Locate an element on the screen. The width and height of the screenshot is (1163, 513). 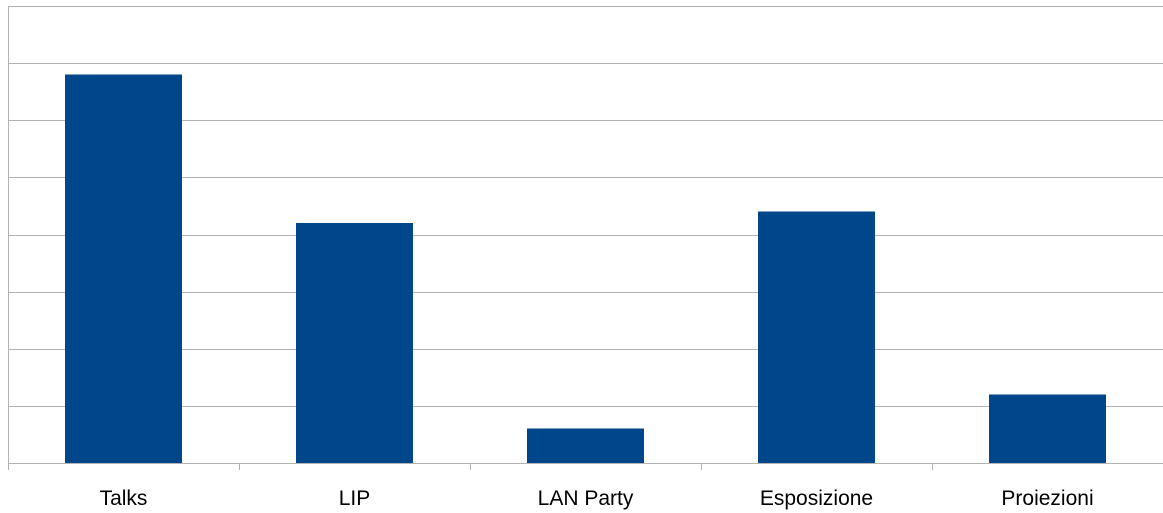
x-tick-label: Esposizione is located at coordinates (816, 498).